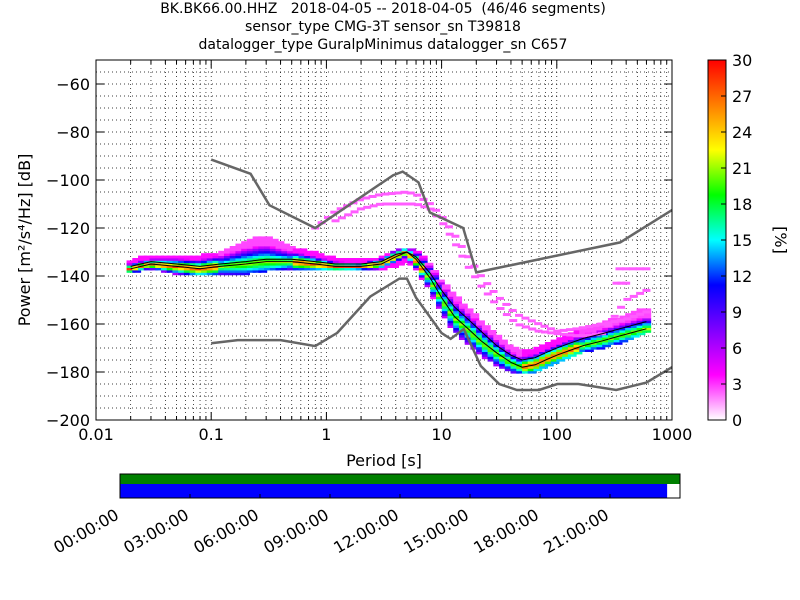  I want to click on colorbar-tick-label: 24, so click(742, 132).